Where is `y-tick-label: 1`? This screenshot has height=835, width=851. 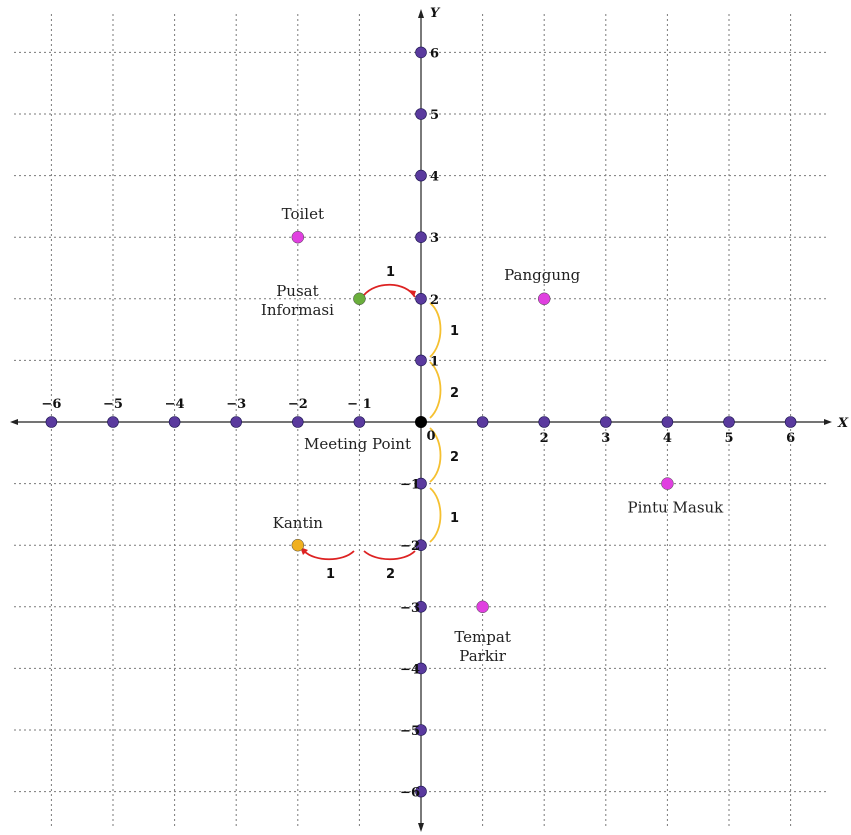 y-tick-label: 1 is located at coordinates (434, 361).